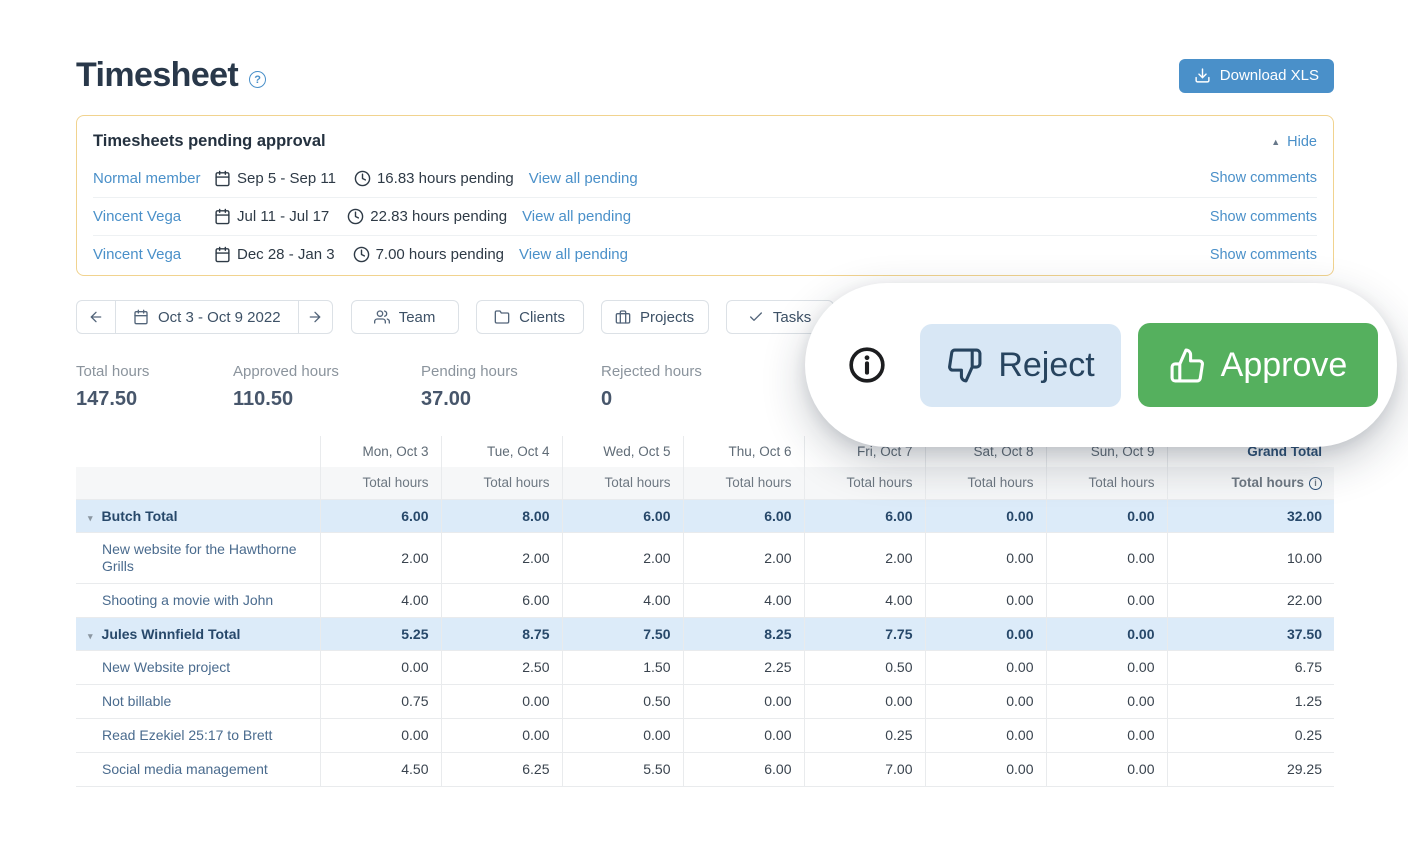 This screenshot has height=842, width=1408. What do you see at coordinates (1302, 141) in the screenshot?
I see `hide-link-label: Hide` at bounding box center [1302, 141].